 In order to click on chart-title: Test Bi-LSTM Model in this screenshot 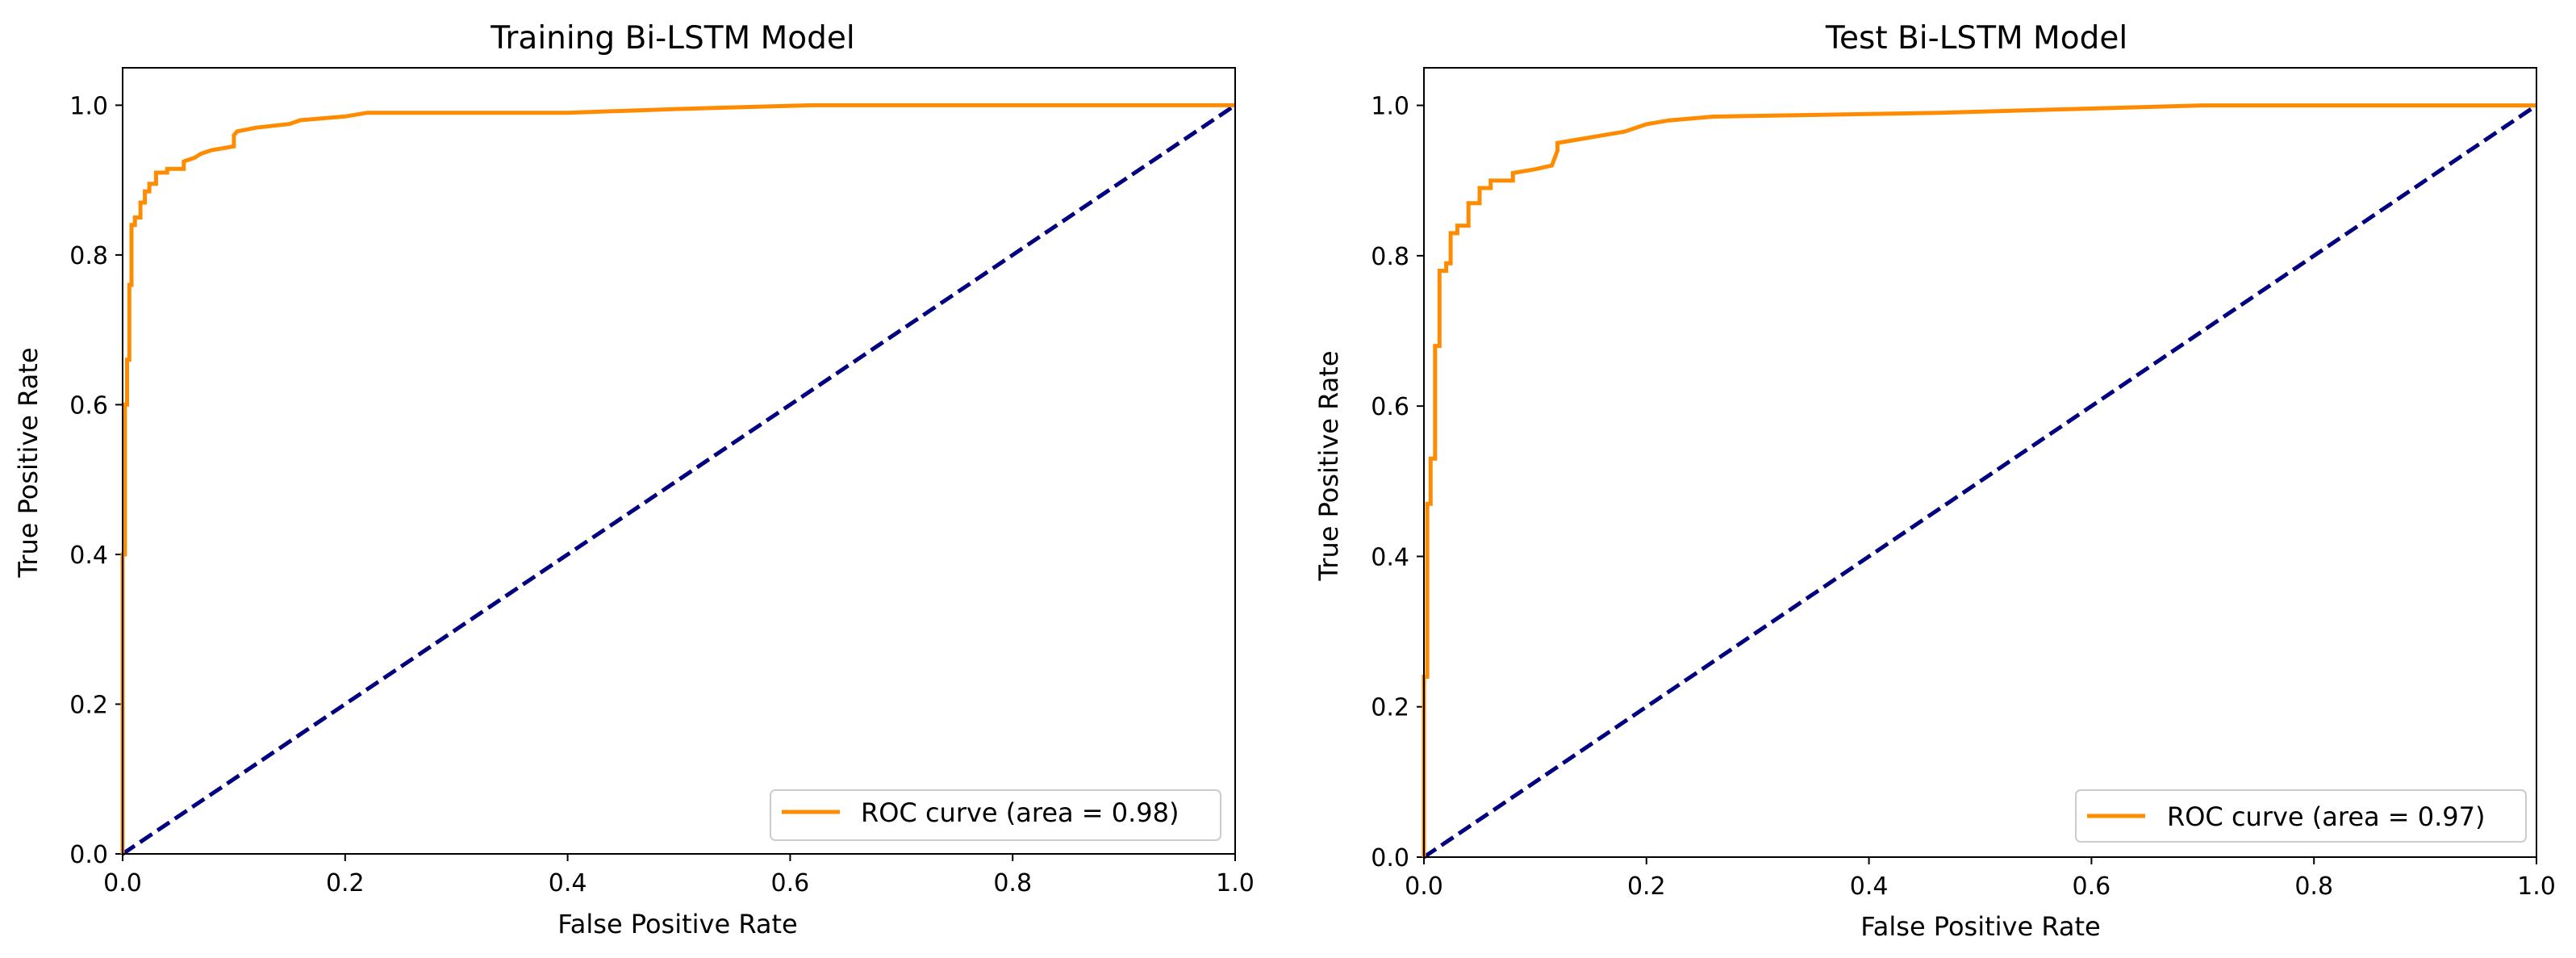, I will do `click(1976, 38)`.